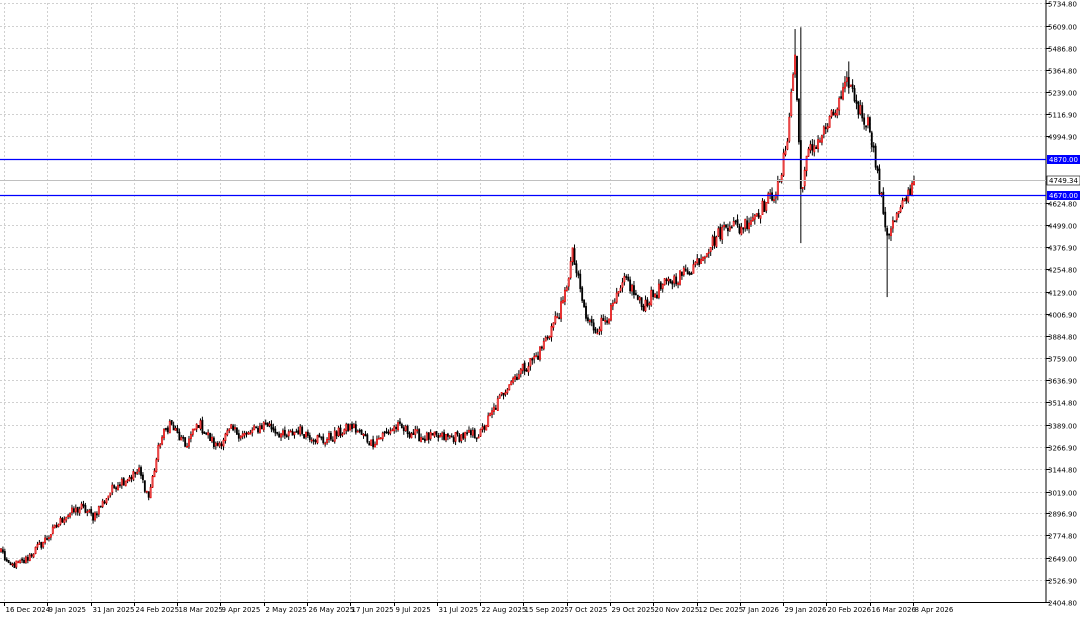 This screenshot has width=1080, height=623. What do you see at coordinates (373, 610) in the screenshot?
I see `x-tick-label: 17 Jun 2025` at bounding box center [373, 610].